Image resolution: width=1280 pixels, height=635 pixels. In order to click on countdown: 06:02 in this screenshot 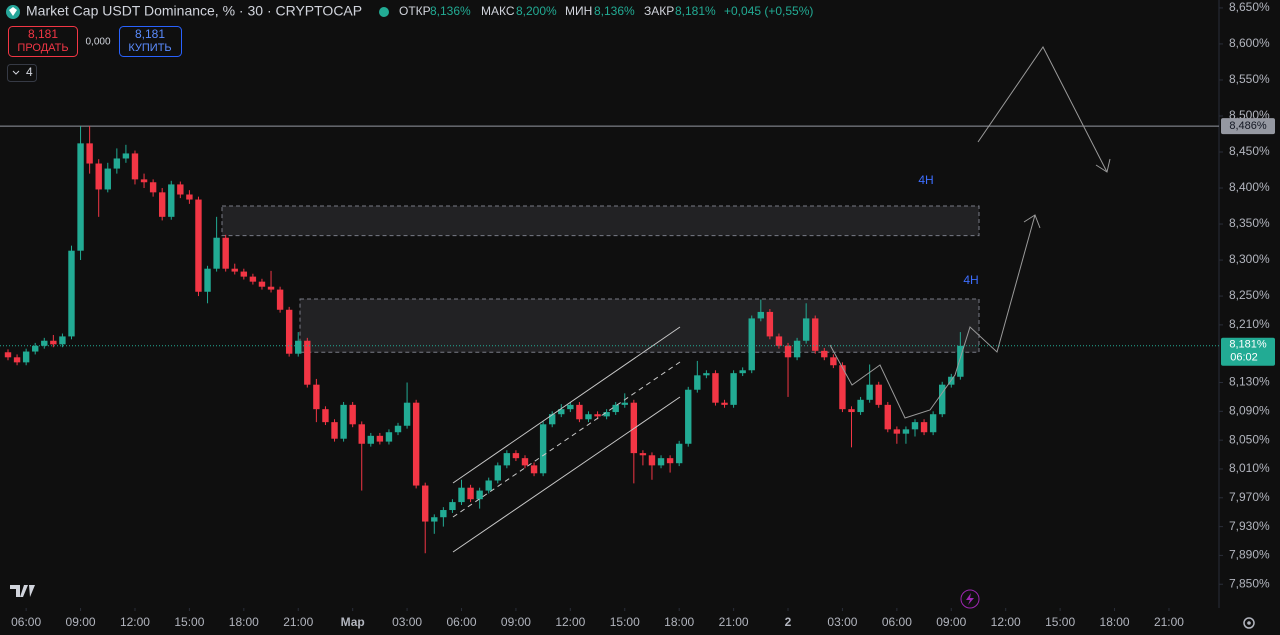, I will do `click(1244, 358)`.